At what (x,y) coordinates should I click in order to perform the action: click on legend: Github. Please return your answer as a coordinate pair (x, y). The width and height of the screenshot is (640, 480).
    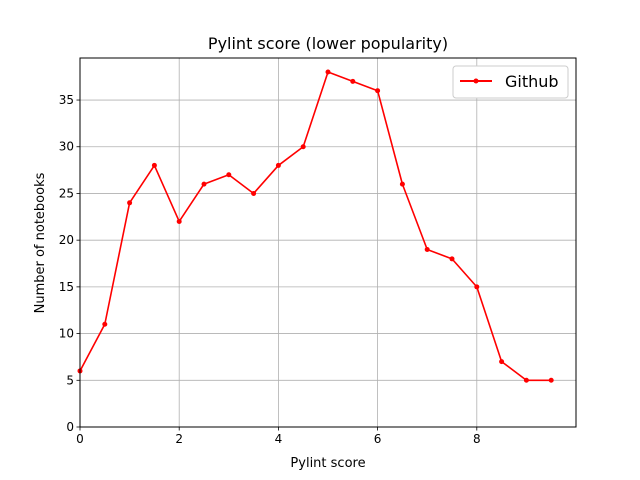
    Looking at the image, I should click on (510, 82).